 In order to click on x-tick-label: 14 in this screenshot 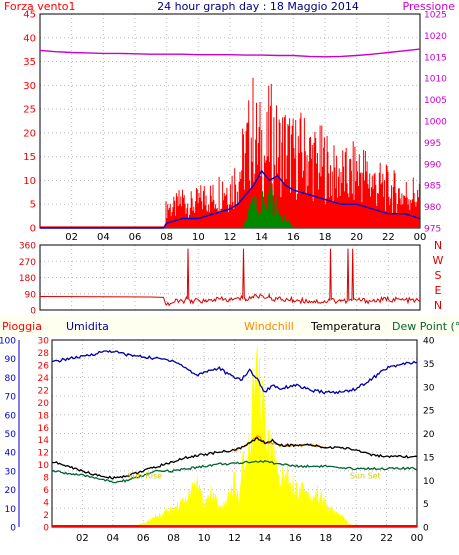, I will do `click(265, 538)`.